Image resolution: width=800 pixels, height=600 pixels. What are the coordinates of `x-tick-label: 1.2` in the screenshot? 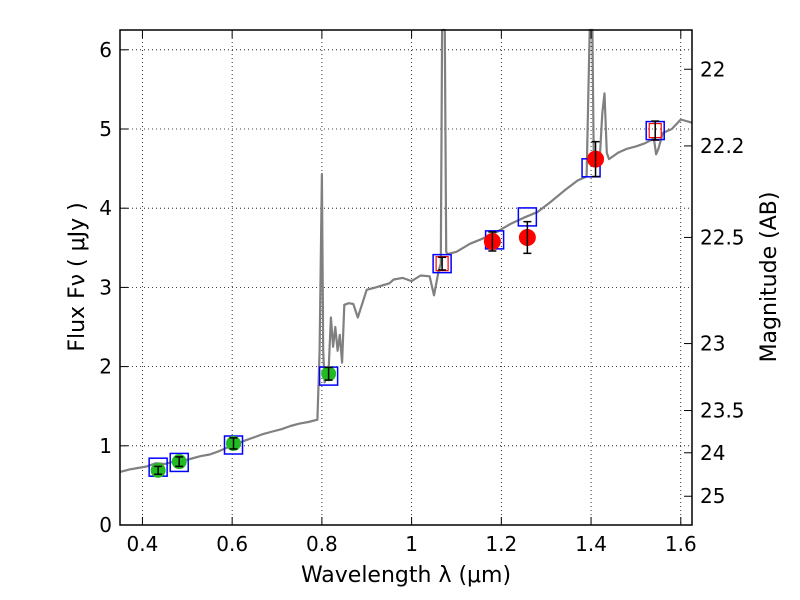 It's located at (501, 544).